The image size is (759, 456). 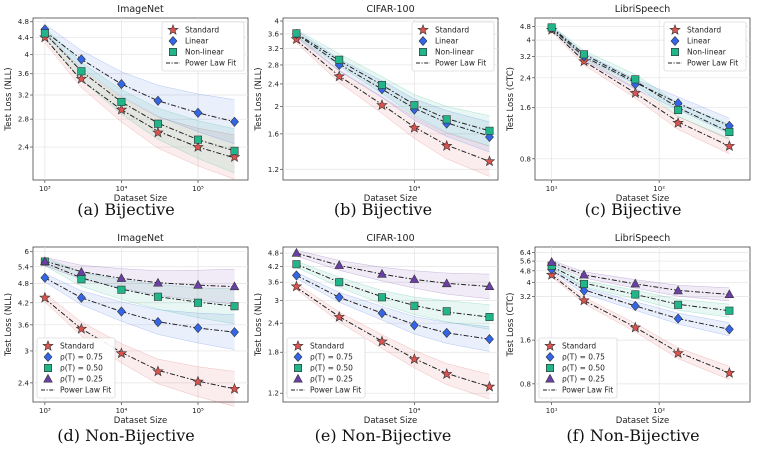 What do you see at coordinates (526, 108) in the screenshot?
I see `y-tick-label: 1.6` at bounding box center [526, 108].